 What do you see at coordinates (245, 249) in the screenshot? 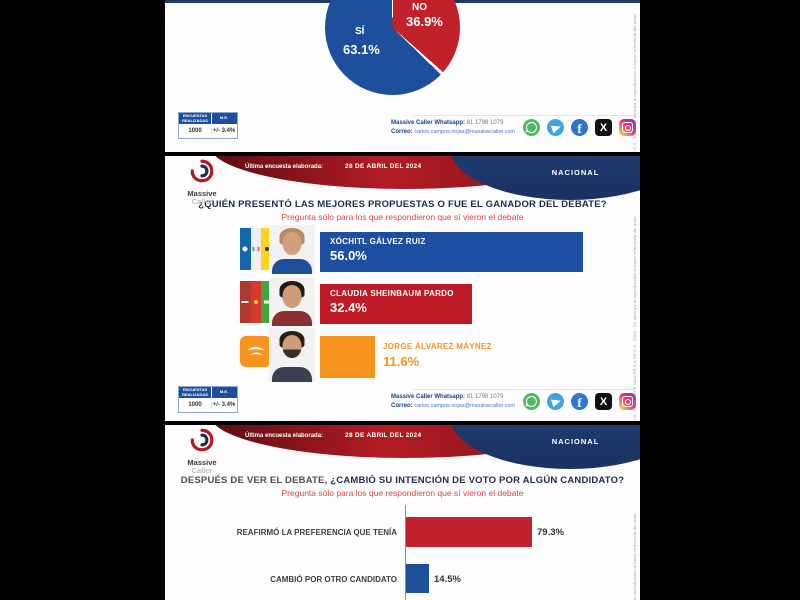
I see `pan-logo` at bounding box center [245, 249].